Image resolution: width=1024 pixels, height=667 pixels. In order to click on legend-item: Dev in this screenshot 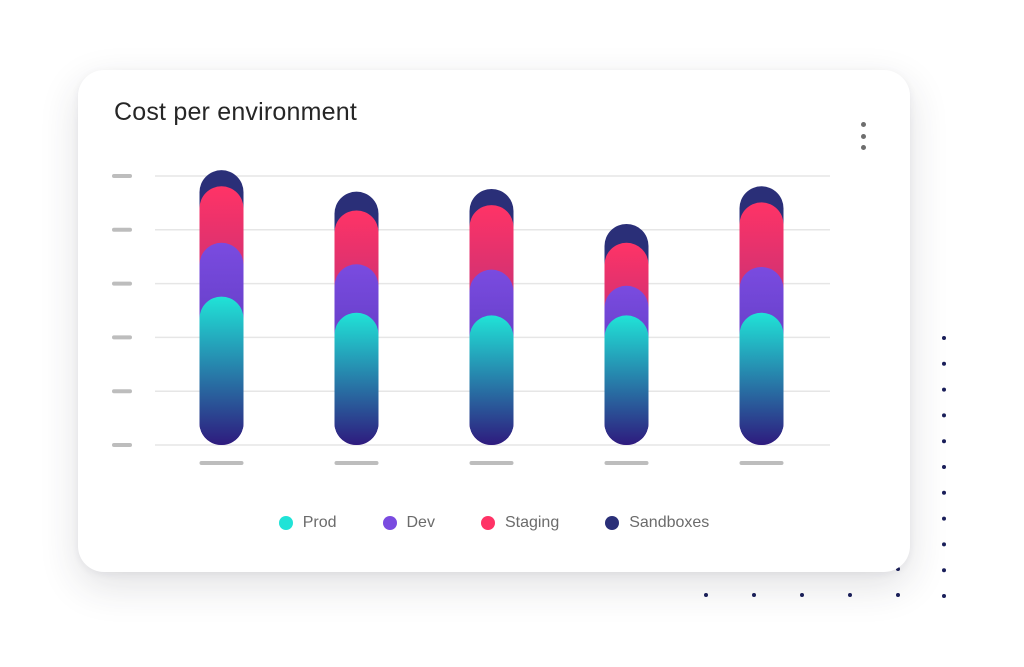, I will do `click(408, 523)`.